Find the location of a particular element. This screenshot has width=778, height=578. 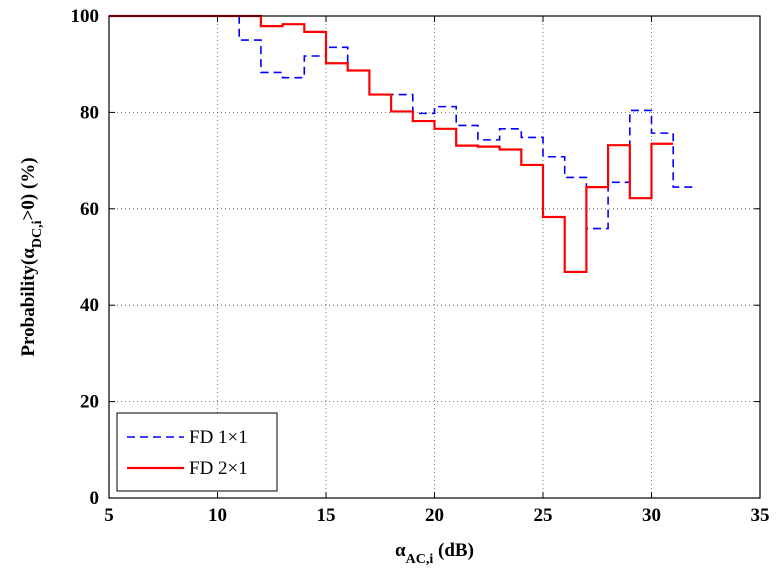

y-axis-title-suffix: >0) (%) is located at coordinates (28, 188).